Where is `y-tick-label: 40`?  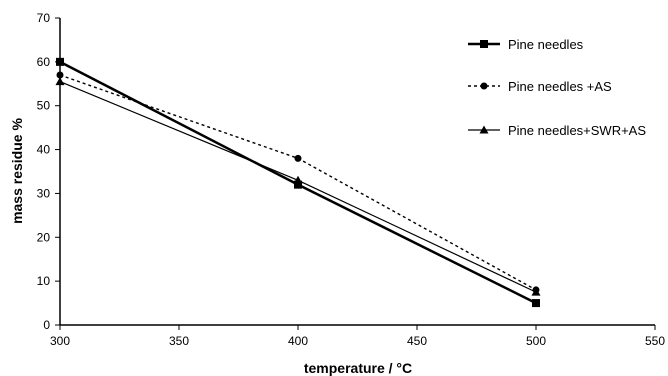
y-tick-label: 40 is located at coordinates (44, 150).